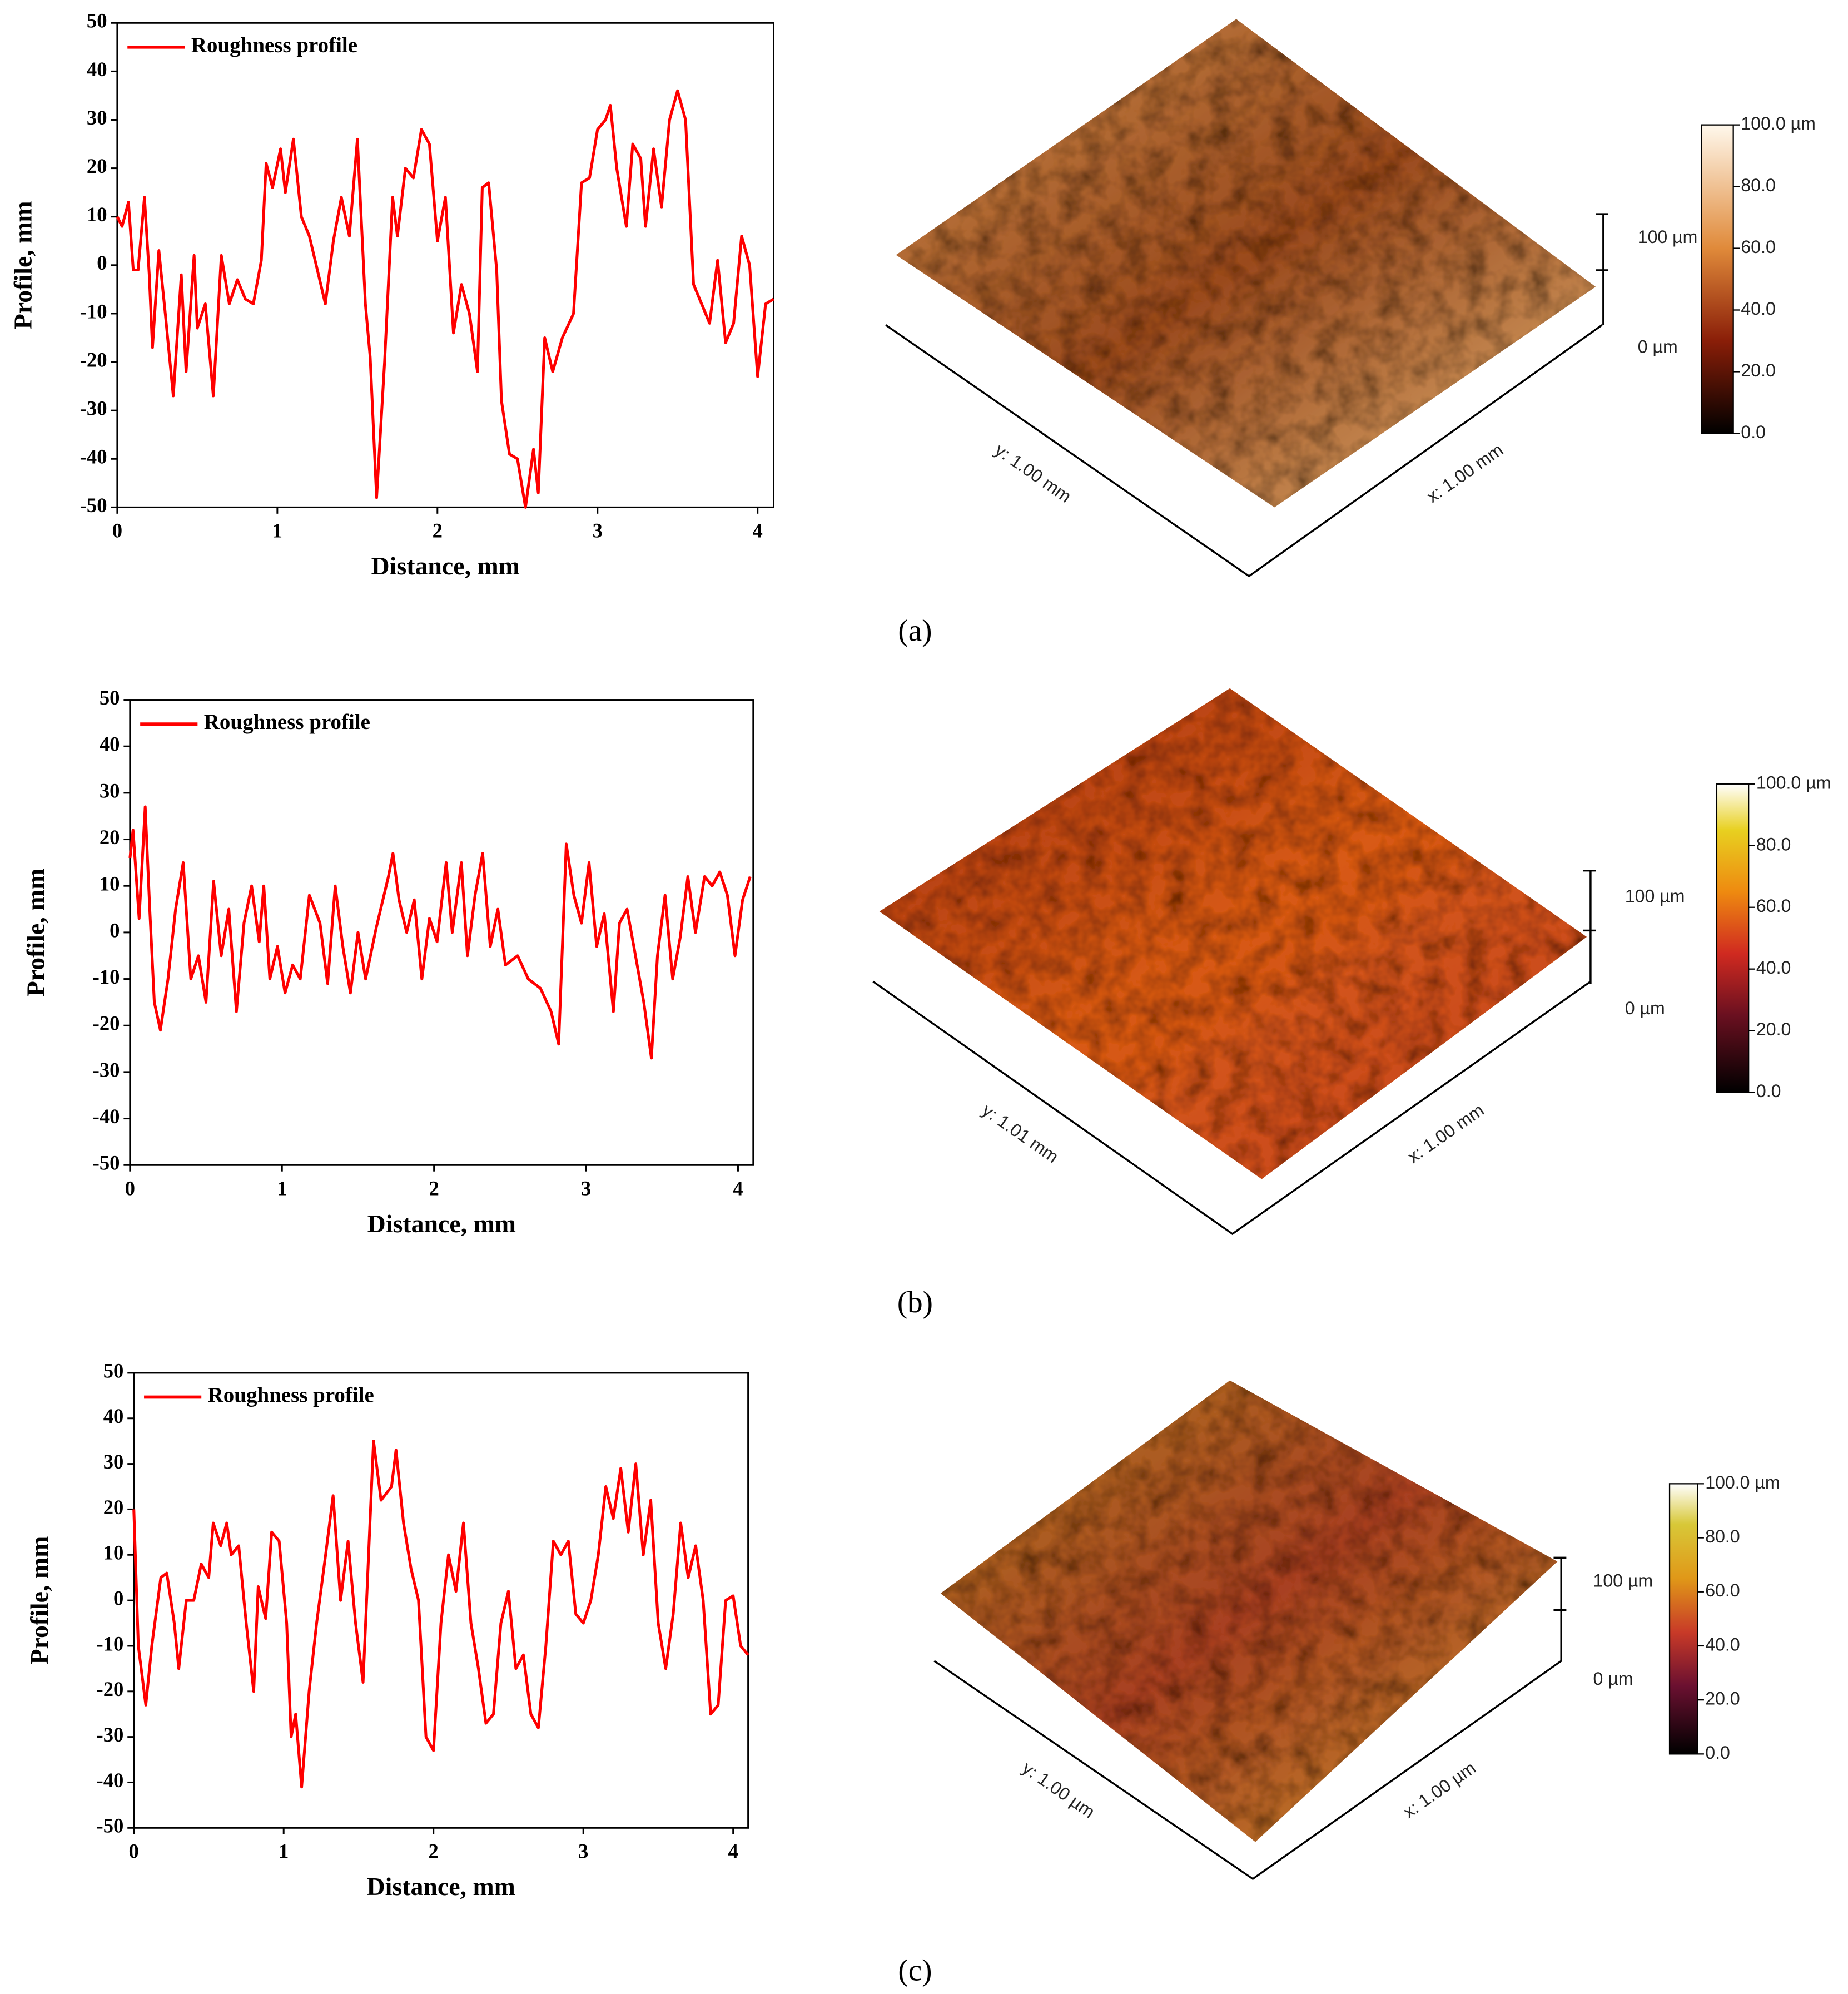 The width and height of the screenshot is (1848, 1994). What do you see at coordinates (1020, 1133) in the screenshot?
I see `y-axis-label: y: 1.01 mm` at bounding box center [1020, 1133].